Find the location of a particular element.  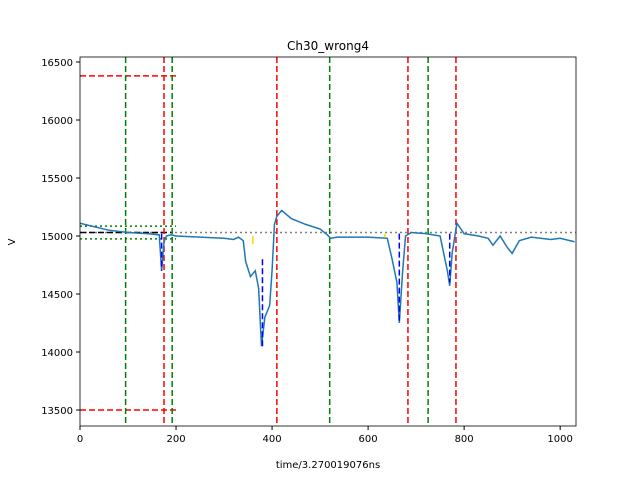

x-tick-label: 1000 is located at coordinates (559, 439).